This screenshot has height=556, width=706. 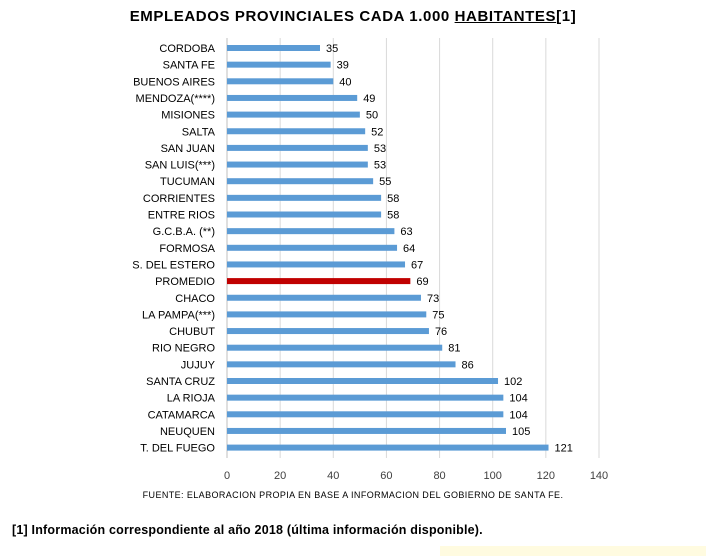 I want to click on category-label: PROMEDIO, so click(x=185, y=282).